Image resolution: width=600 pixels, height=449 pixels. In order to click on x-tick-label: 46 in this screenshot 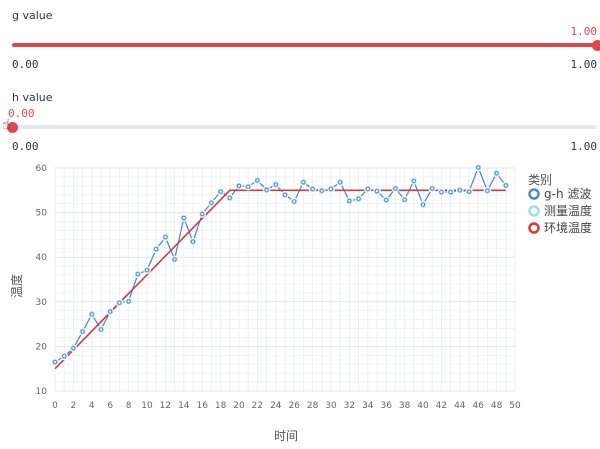, I will do `click(478, 406)`.